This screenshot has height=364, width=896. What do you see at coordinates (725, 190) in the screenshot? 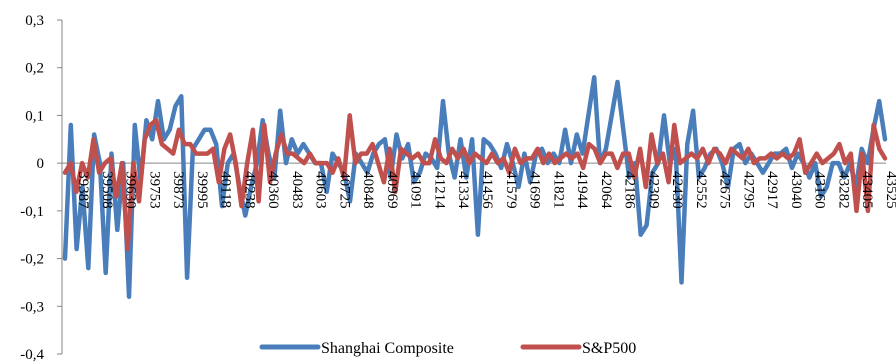
I see `x-tick-label: 42675` at bounding box center [725, 190].